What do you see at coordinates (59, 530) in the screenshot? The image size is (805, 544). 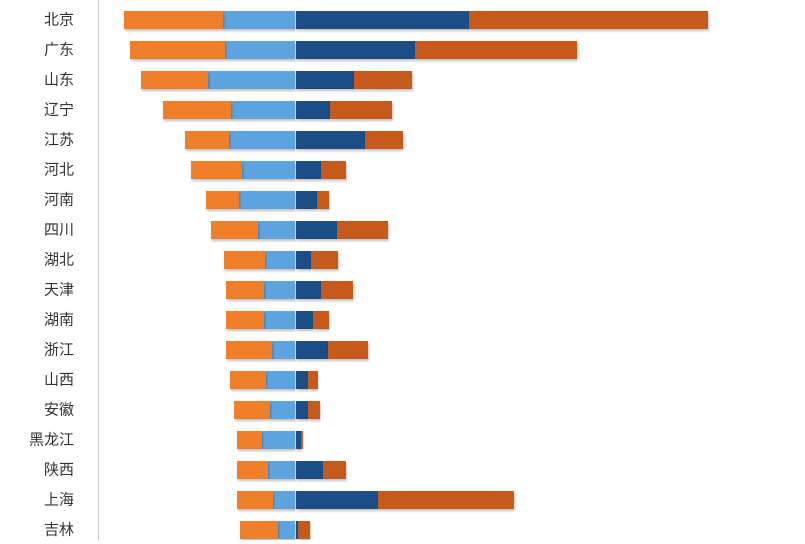 I see `y-tick-label: 吉林` at bounding box center [59, 530].